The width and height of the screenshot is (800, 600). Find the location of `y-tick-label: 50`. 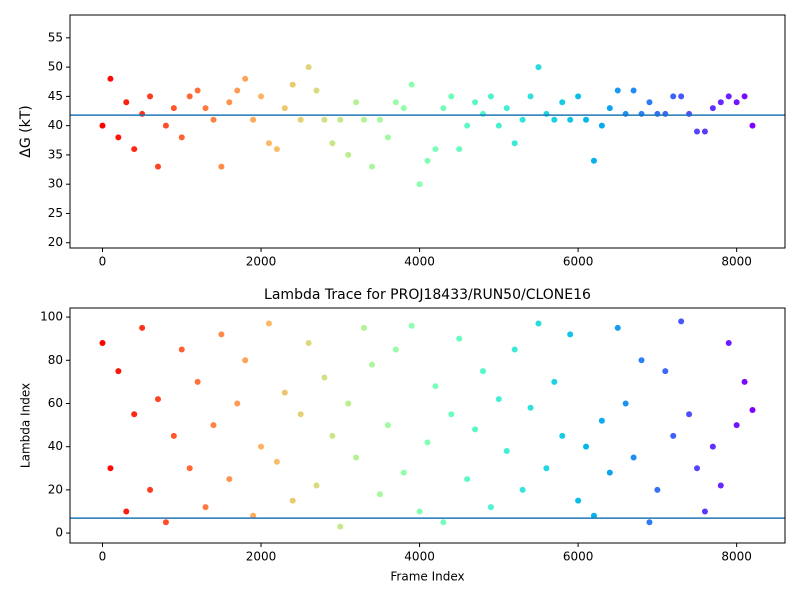

y-tick-label: 50 is located at coordinates (55, 67).